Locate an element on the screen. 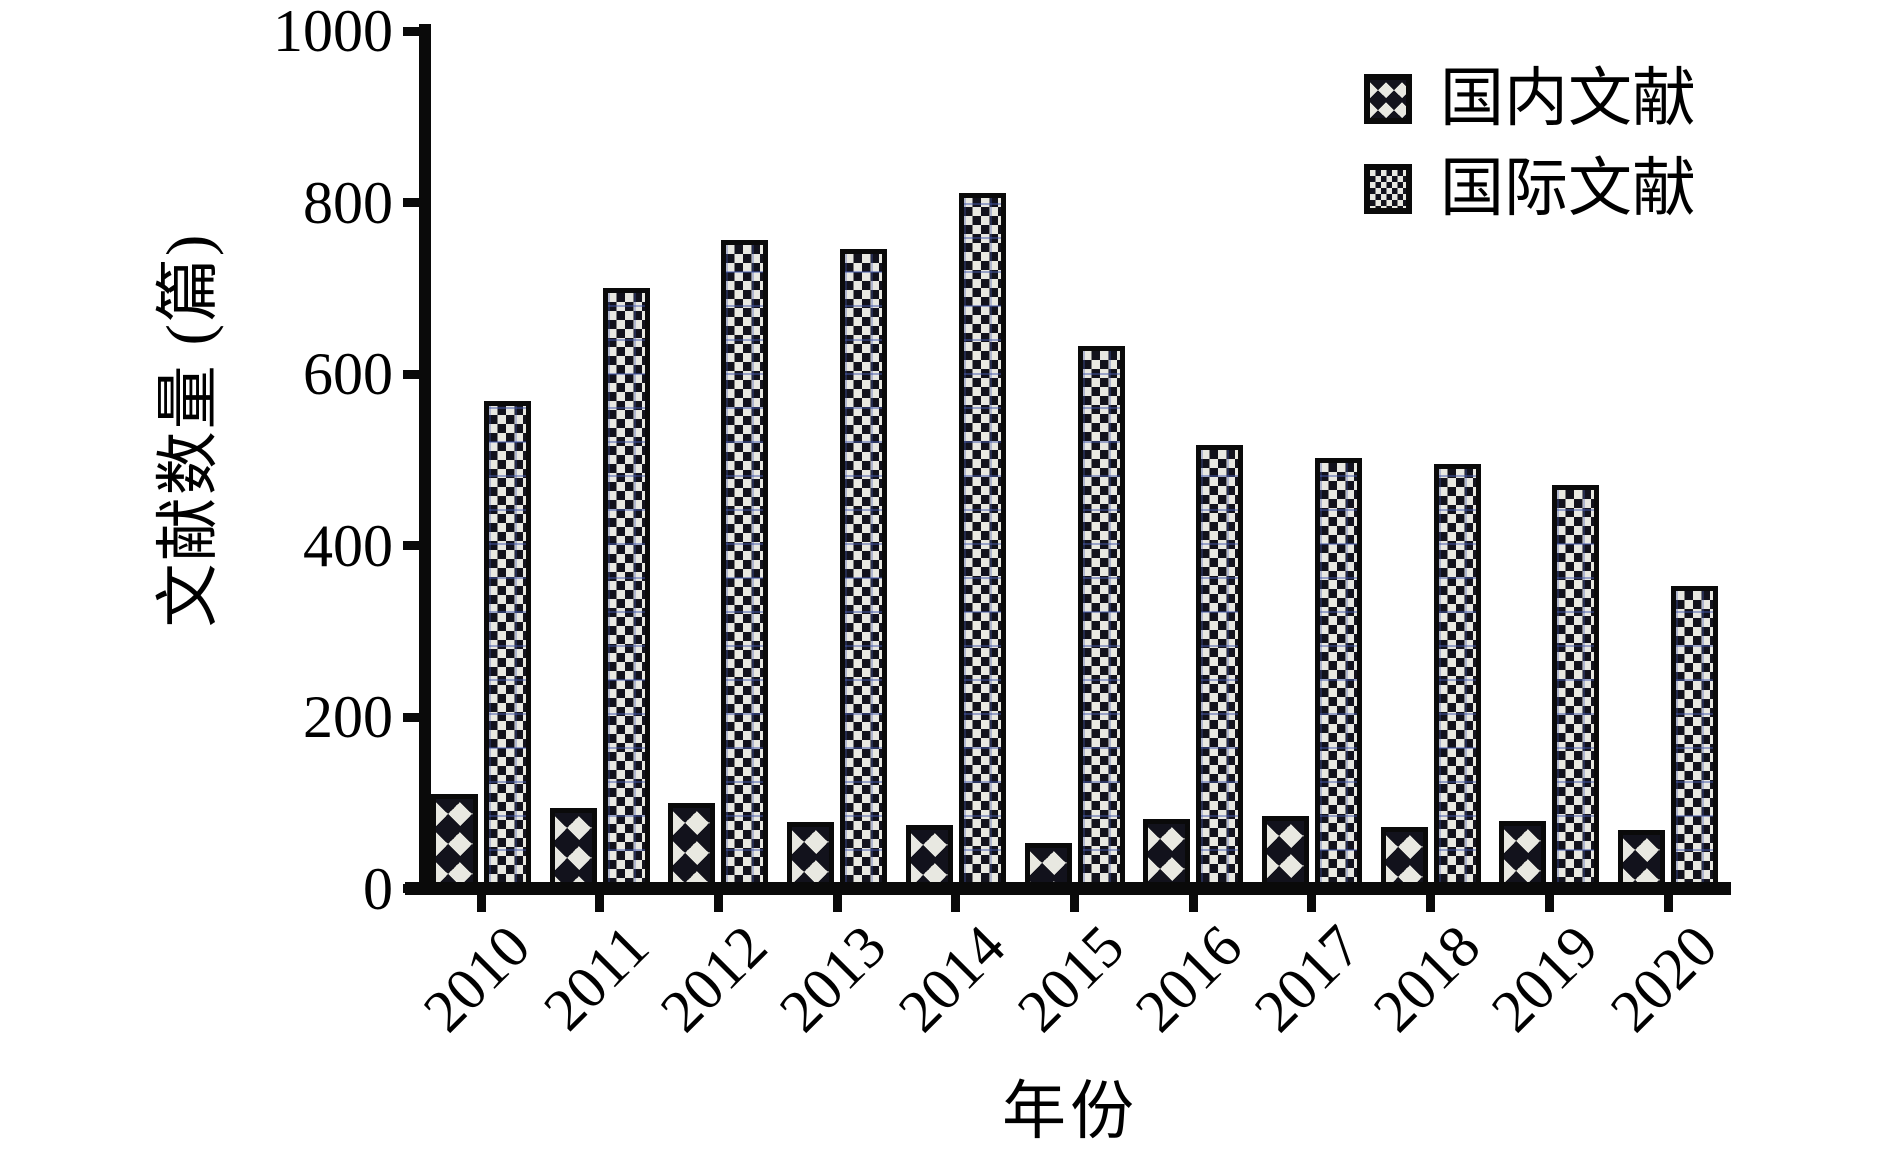  legend-item-international: 国际文献 is located at coordinates (1530, 188).